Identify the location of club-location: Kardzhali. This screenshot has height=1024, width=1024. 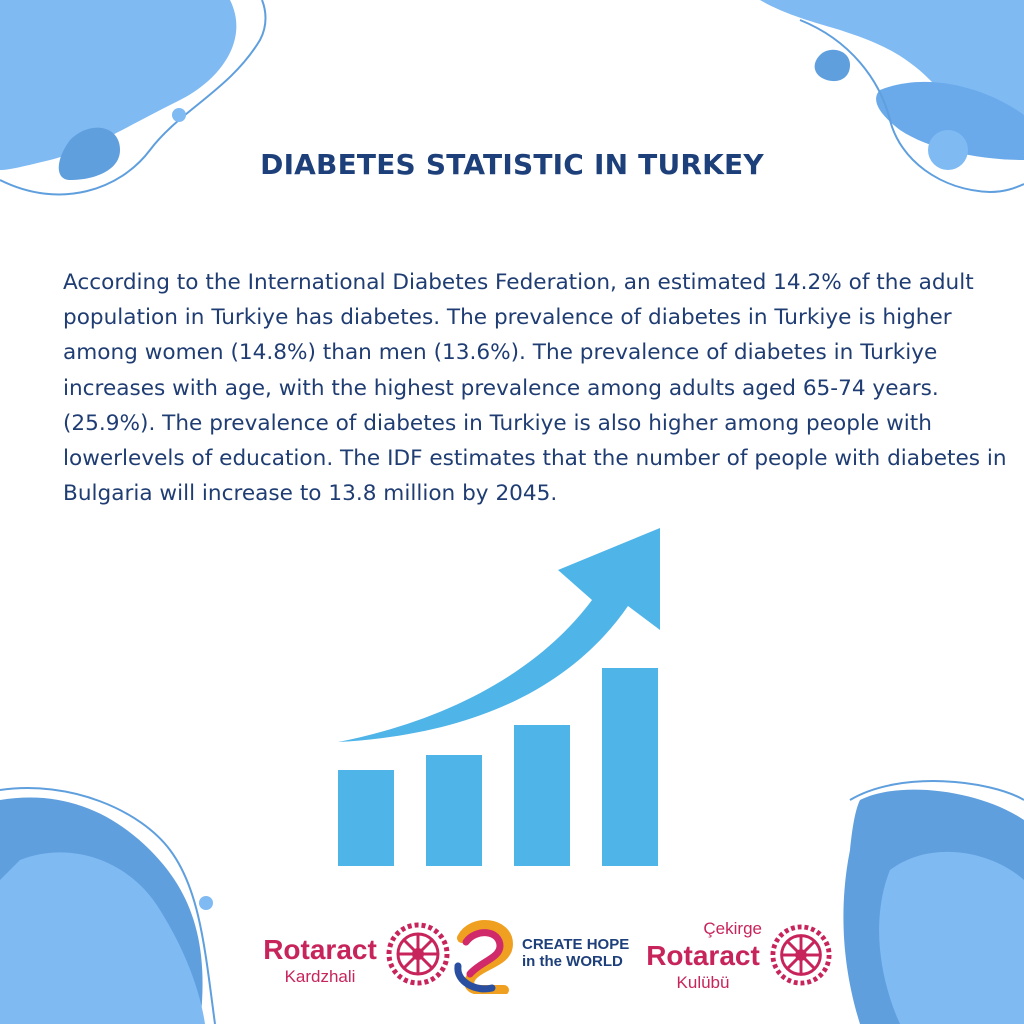
(320, 976).